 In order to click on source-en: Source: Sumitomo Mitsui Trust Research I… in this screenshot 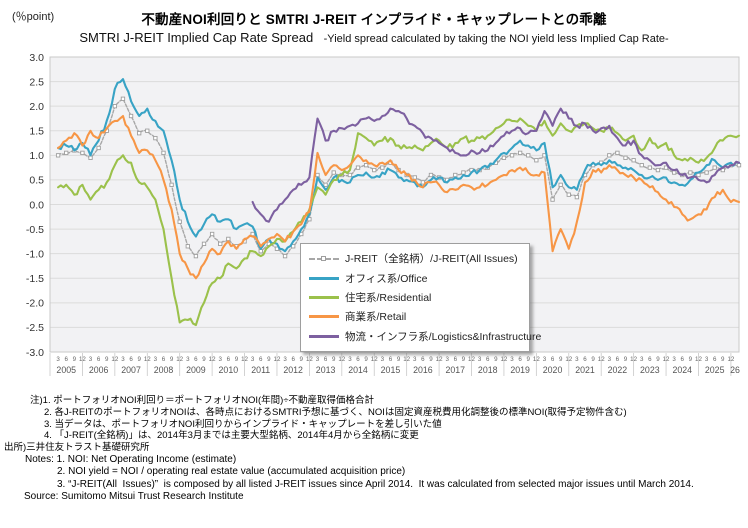, I will do `click(134, 497)`.